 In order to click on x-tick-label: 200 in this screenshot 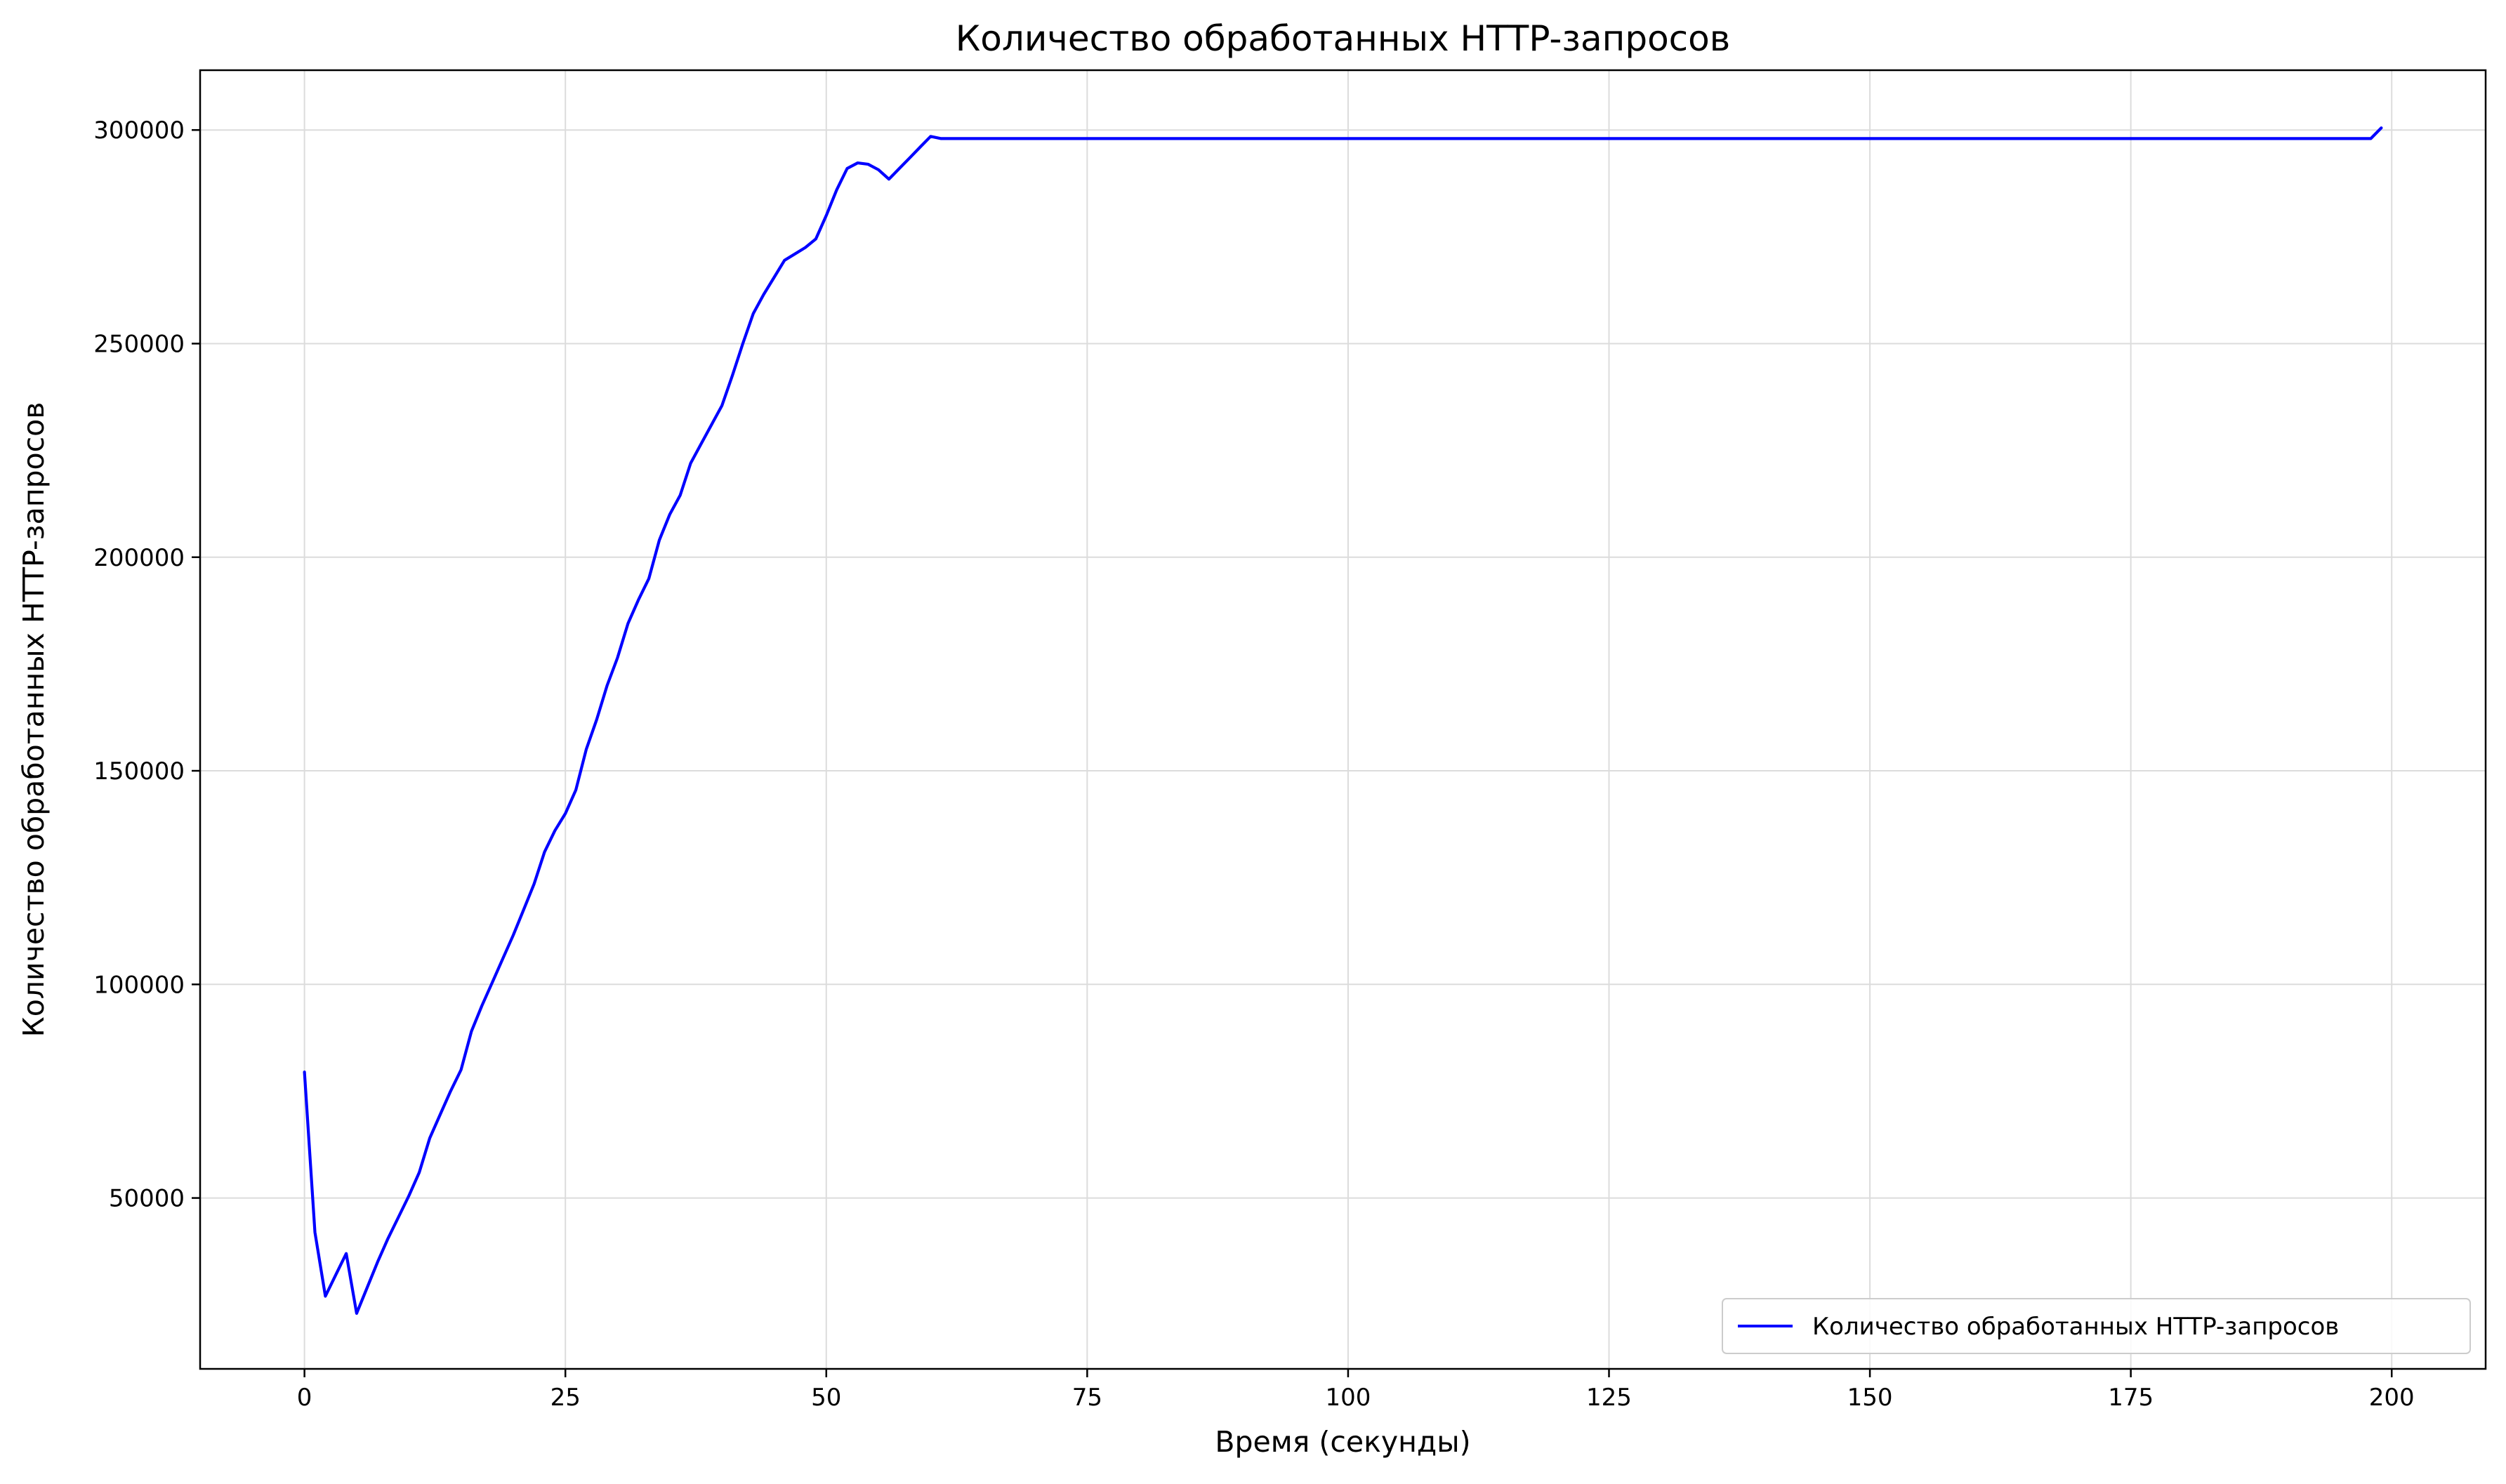, I will do `click(2392, 1398)`.